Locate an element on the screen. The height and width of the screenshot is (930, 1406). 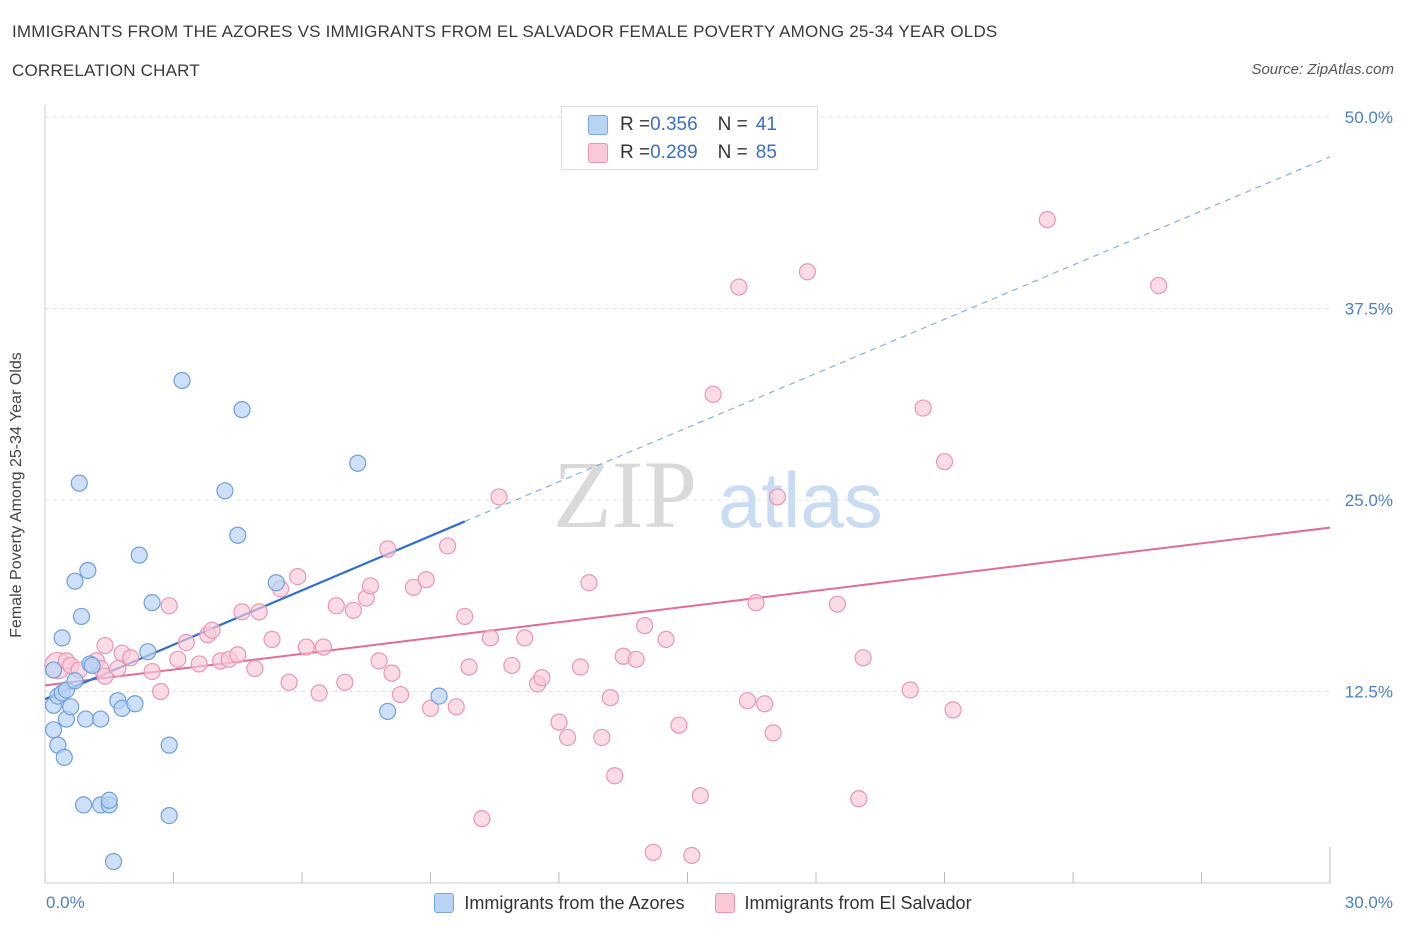
watermark: ZIP atlas is located at coordinates (718, 494).